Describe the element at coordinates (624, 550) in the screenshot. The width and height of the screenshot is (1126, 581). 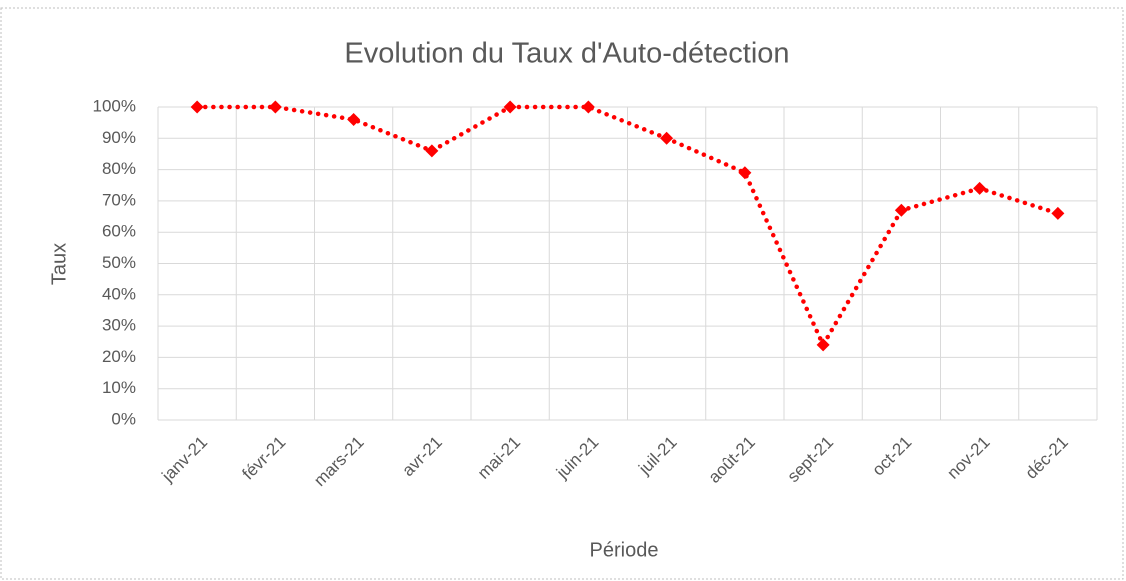
I see `x-axis-label: Période` at that location.